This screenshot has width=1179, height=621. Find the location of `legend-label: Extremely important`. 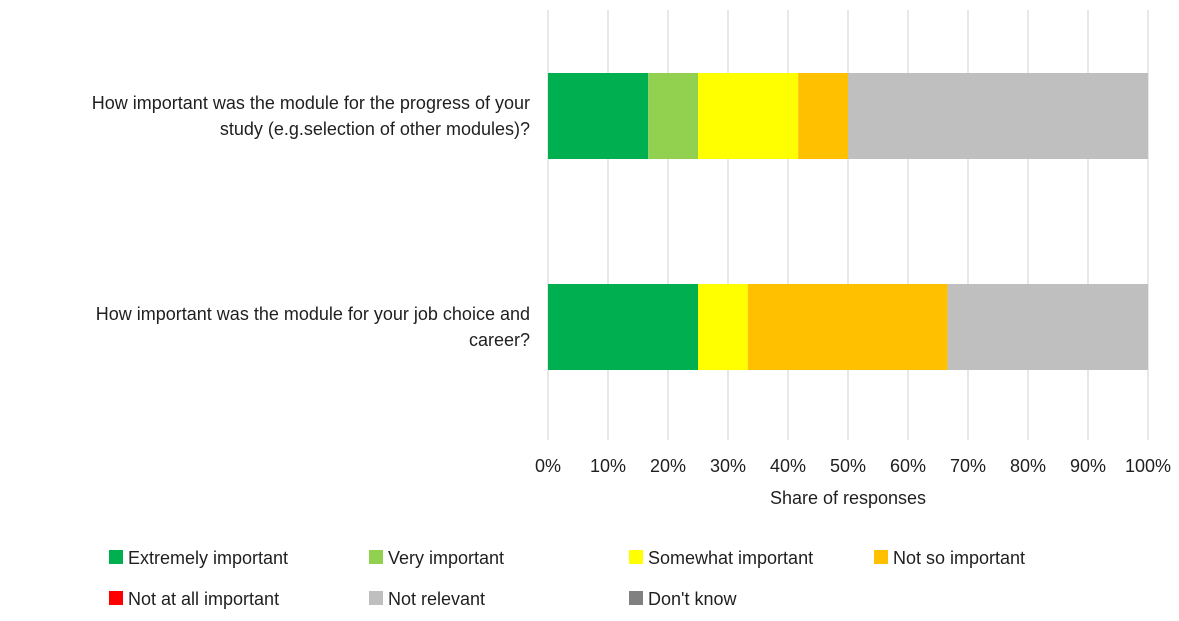

legend-label: Extremely important is located at coordinates (208, 558).